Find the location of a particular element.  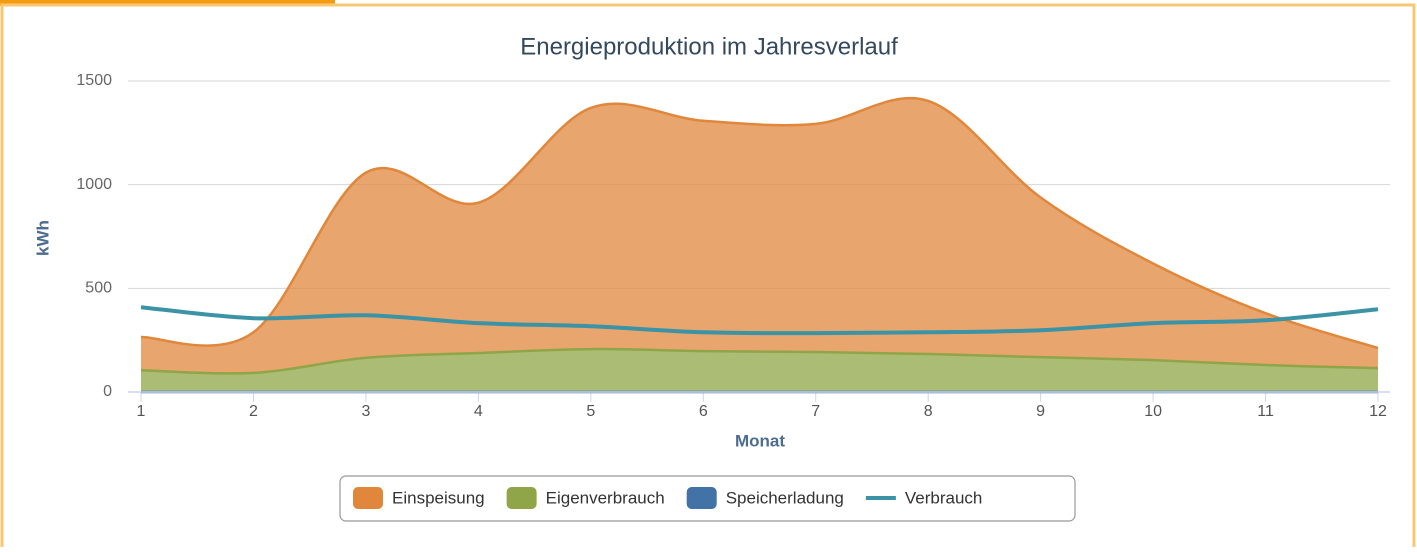

x-axis-label: Monat is located at coordinates (760, 440).